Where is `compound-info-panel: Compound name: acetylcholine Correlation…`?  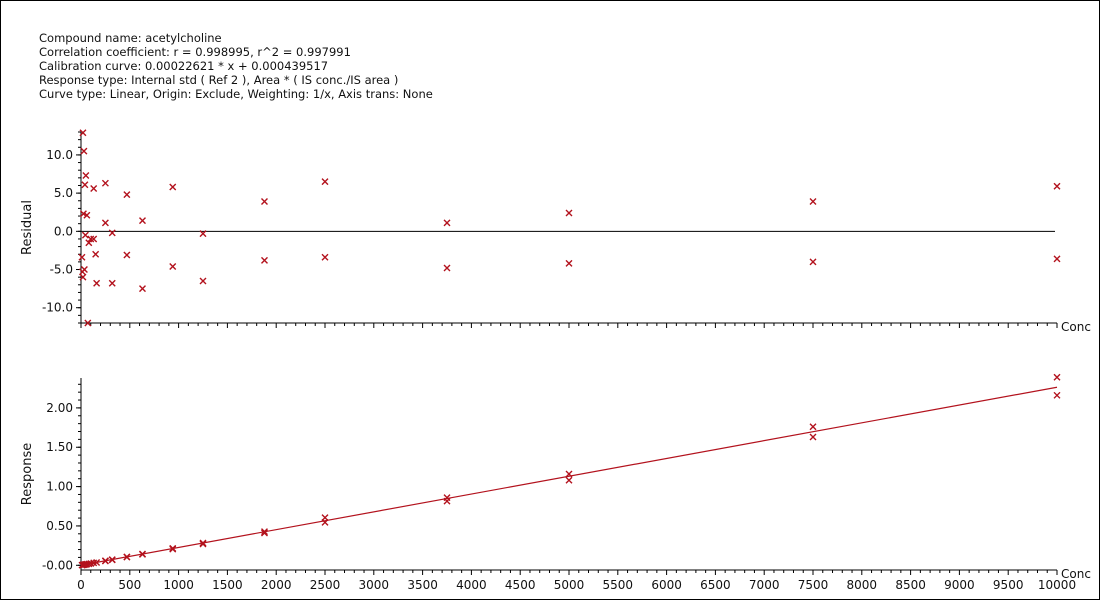 compound-info-panel: Compound name: acetylcholine Correlation… is located at coordinates (236, 66).